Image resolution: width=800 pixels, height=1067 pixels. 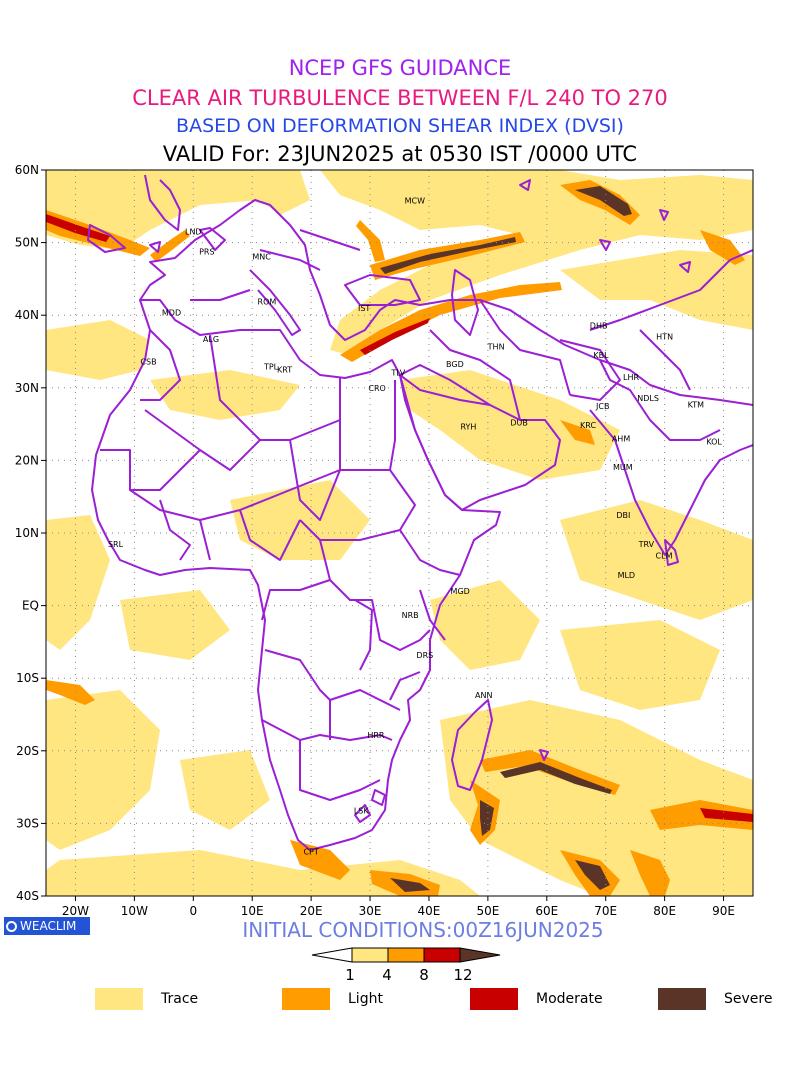 What do you see at coordinates (483, 695) in the screenshot?
I see `station-label: ANN` at bounding box center [483, 695].